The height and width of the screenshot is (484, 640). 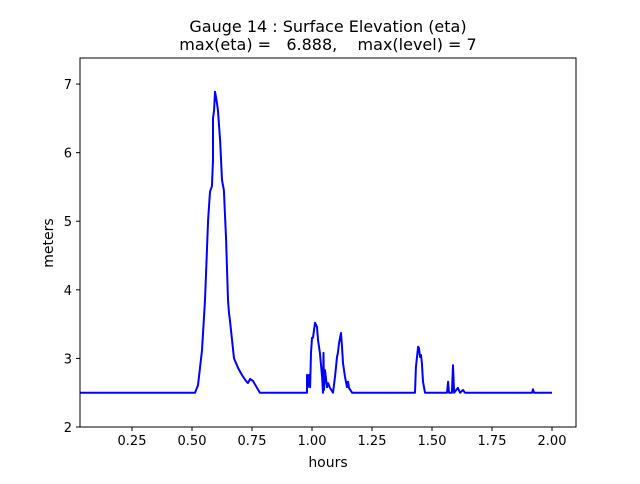 I want to click on x-axis-label: hours, so click(x=327, y=463).